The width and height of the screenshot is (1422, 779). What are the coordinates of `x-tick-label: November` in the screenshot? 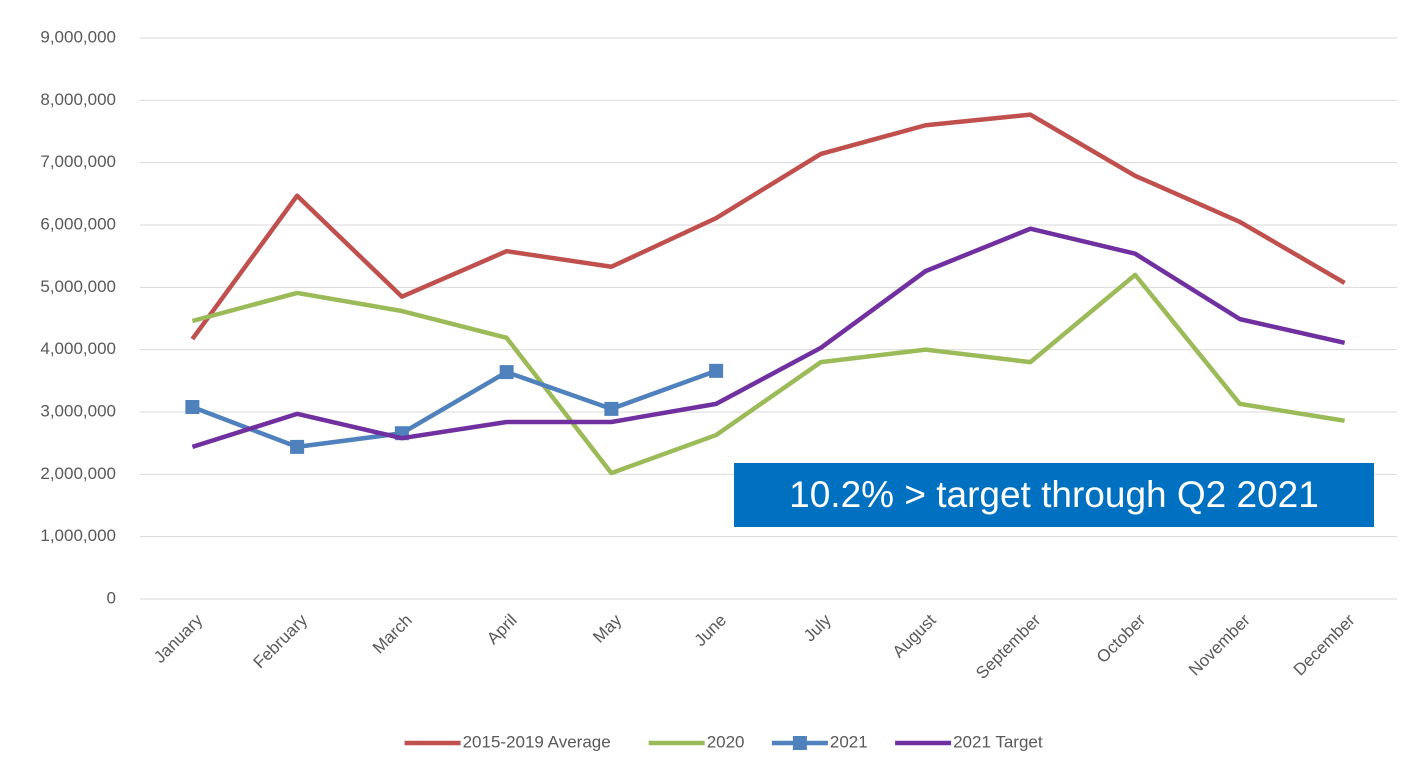 It's located at (1219, 644).